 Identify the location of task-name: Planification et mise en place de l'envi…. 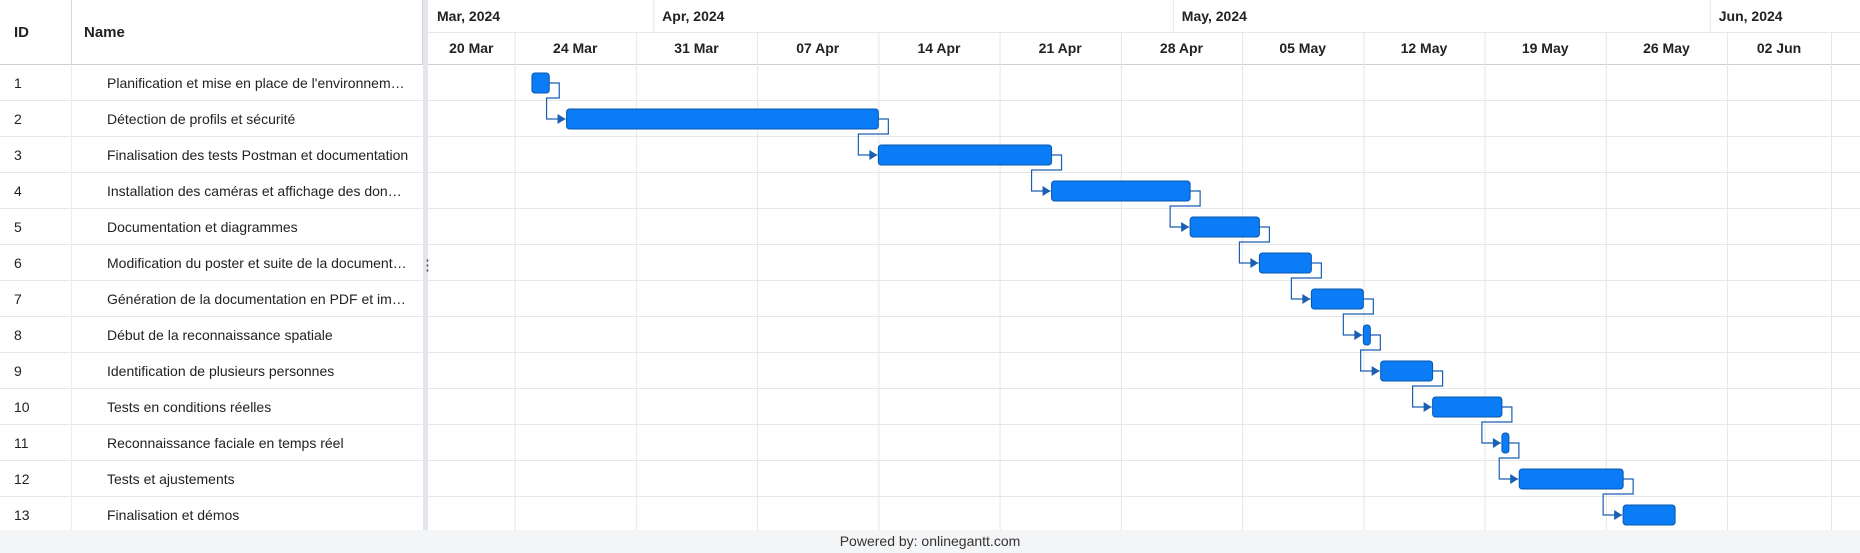
(258, 83).